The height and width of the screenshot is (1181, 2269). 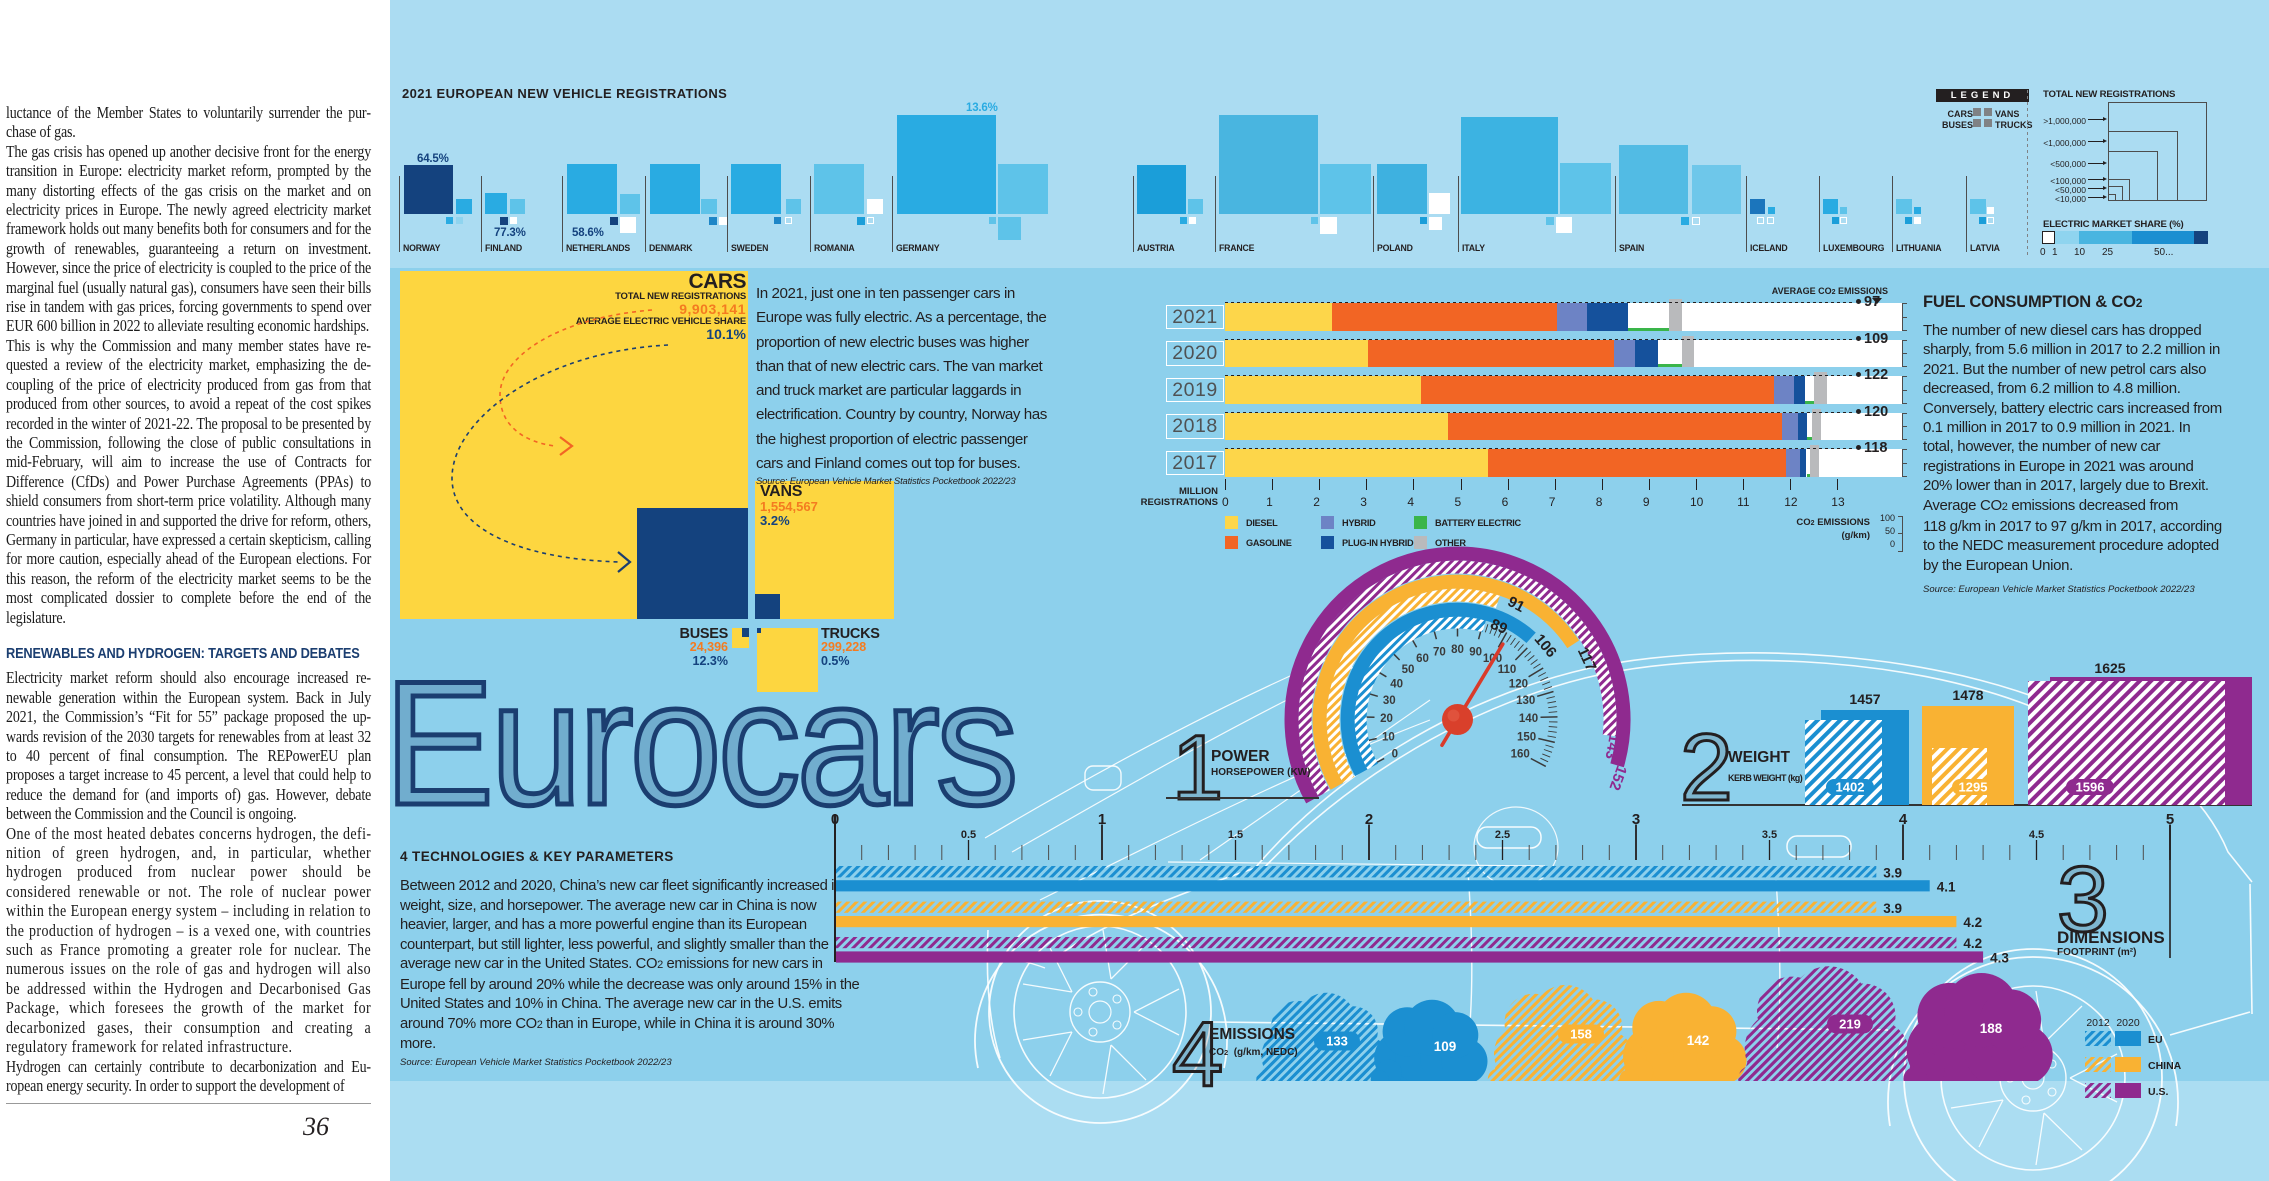 I want to click on svg-text: 1478, so click(x=1967, y=695).